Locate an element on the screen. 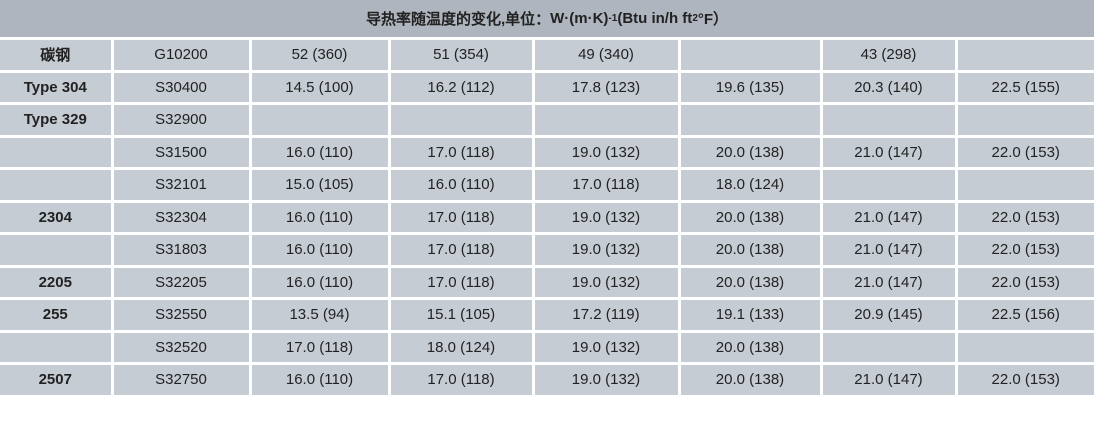  grade-cell: 2507 is located at coordinates (57, 380).